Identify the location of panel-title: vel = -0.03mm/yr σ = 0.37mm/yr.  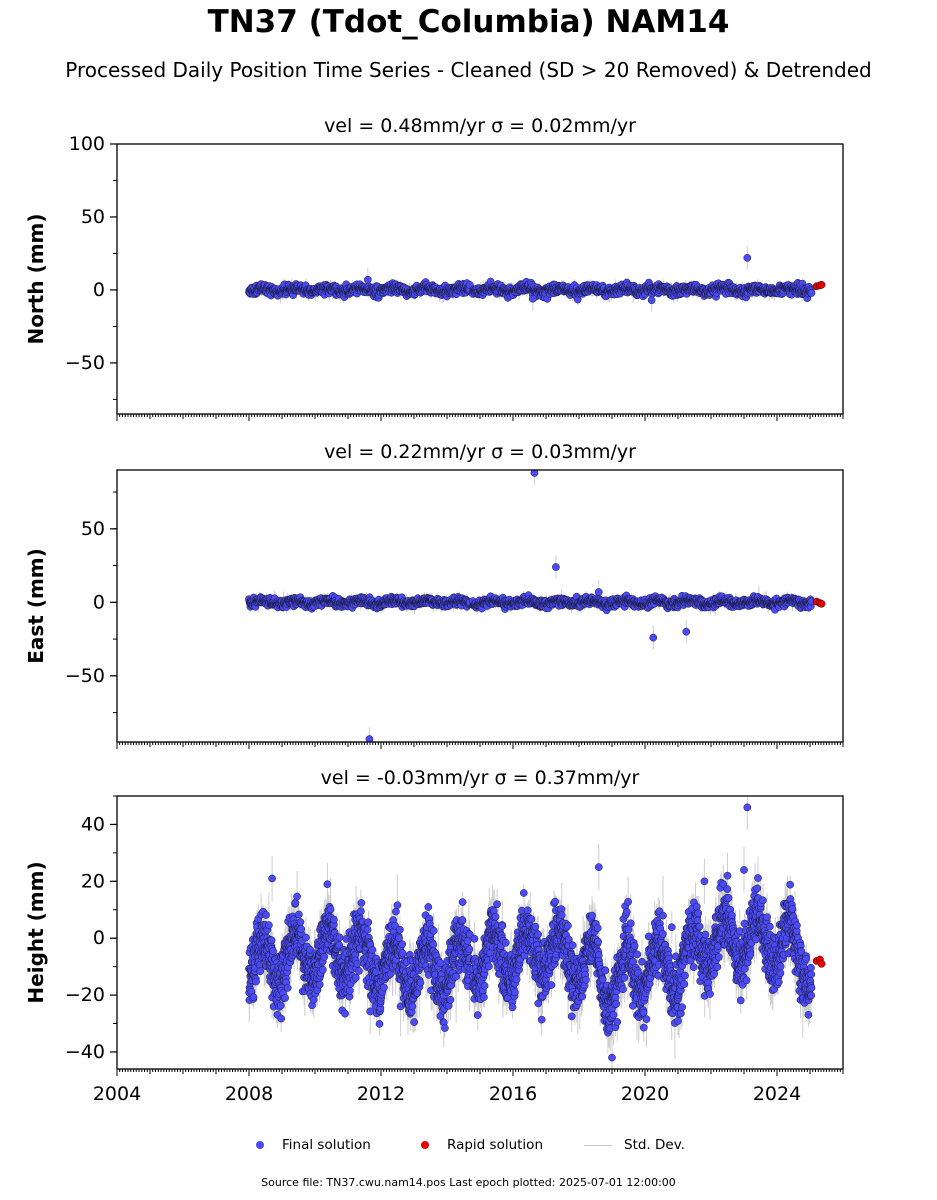
(480, 778).